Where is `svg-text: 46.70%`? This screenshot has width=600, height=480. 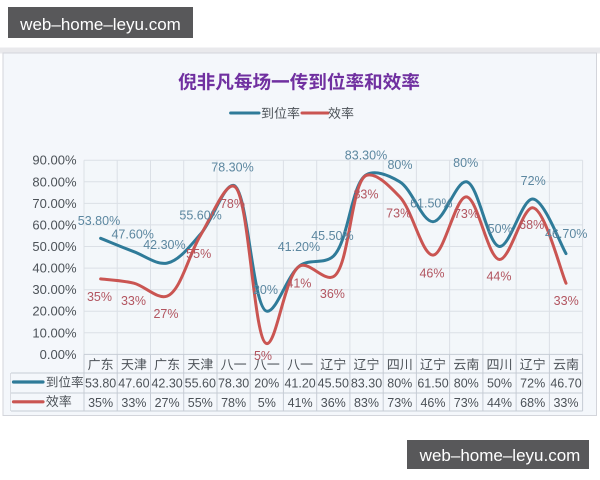 svg-text: 46.70% is located at coordinates (566, 234).